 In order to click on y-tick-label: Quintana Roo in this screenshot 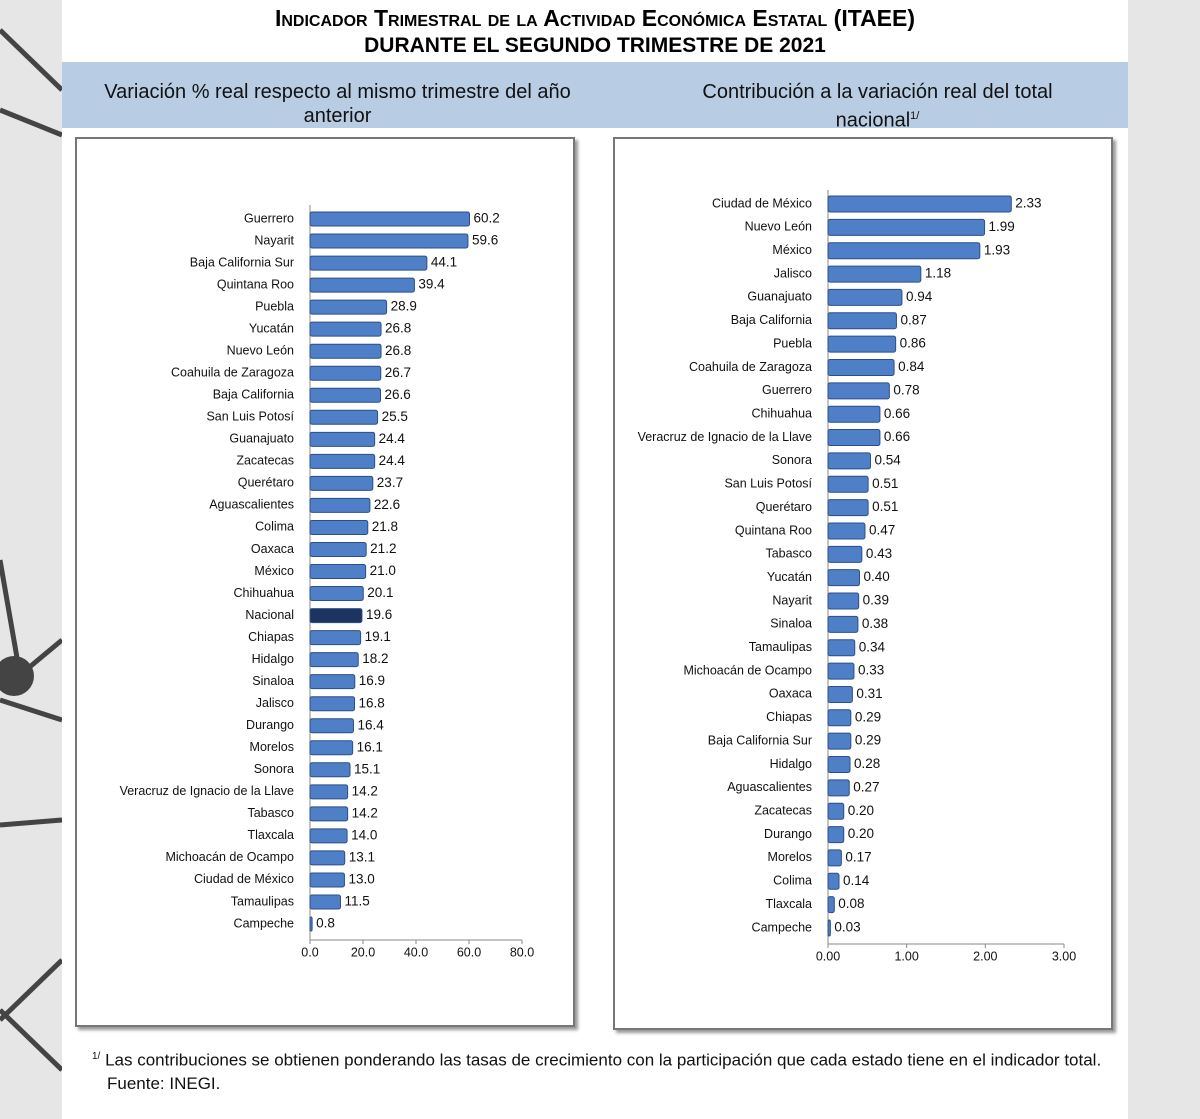, I will do `click(773, 530)`.